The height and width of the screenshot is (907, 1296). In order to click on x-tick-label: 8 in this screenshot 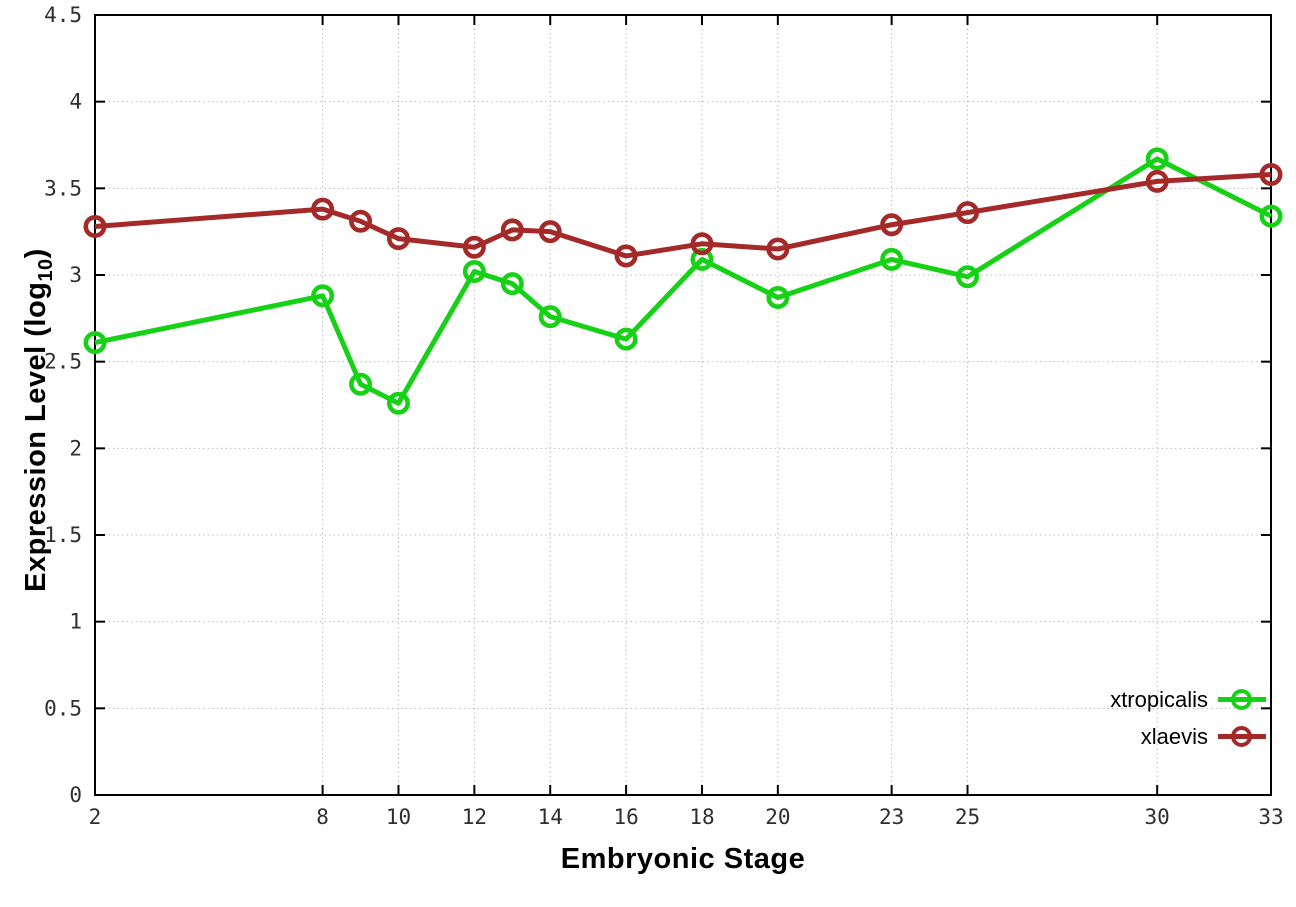, I will do `click(322, 817)`.